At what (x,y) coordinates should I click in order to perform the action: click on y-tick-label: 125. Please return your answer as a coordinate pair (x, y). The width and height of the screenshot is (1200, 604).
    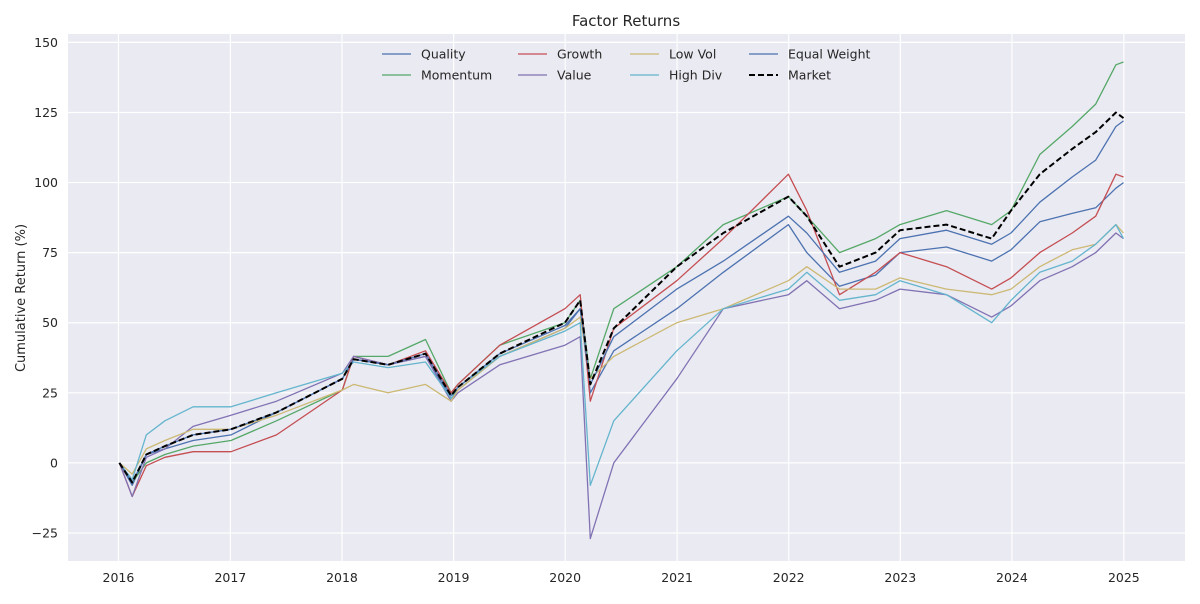
    Looking at the image, I should click on (46, 112).